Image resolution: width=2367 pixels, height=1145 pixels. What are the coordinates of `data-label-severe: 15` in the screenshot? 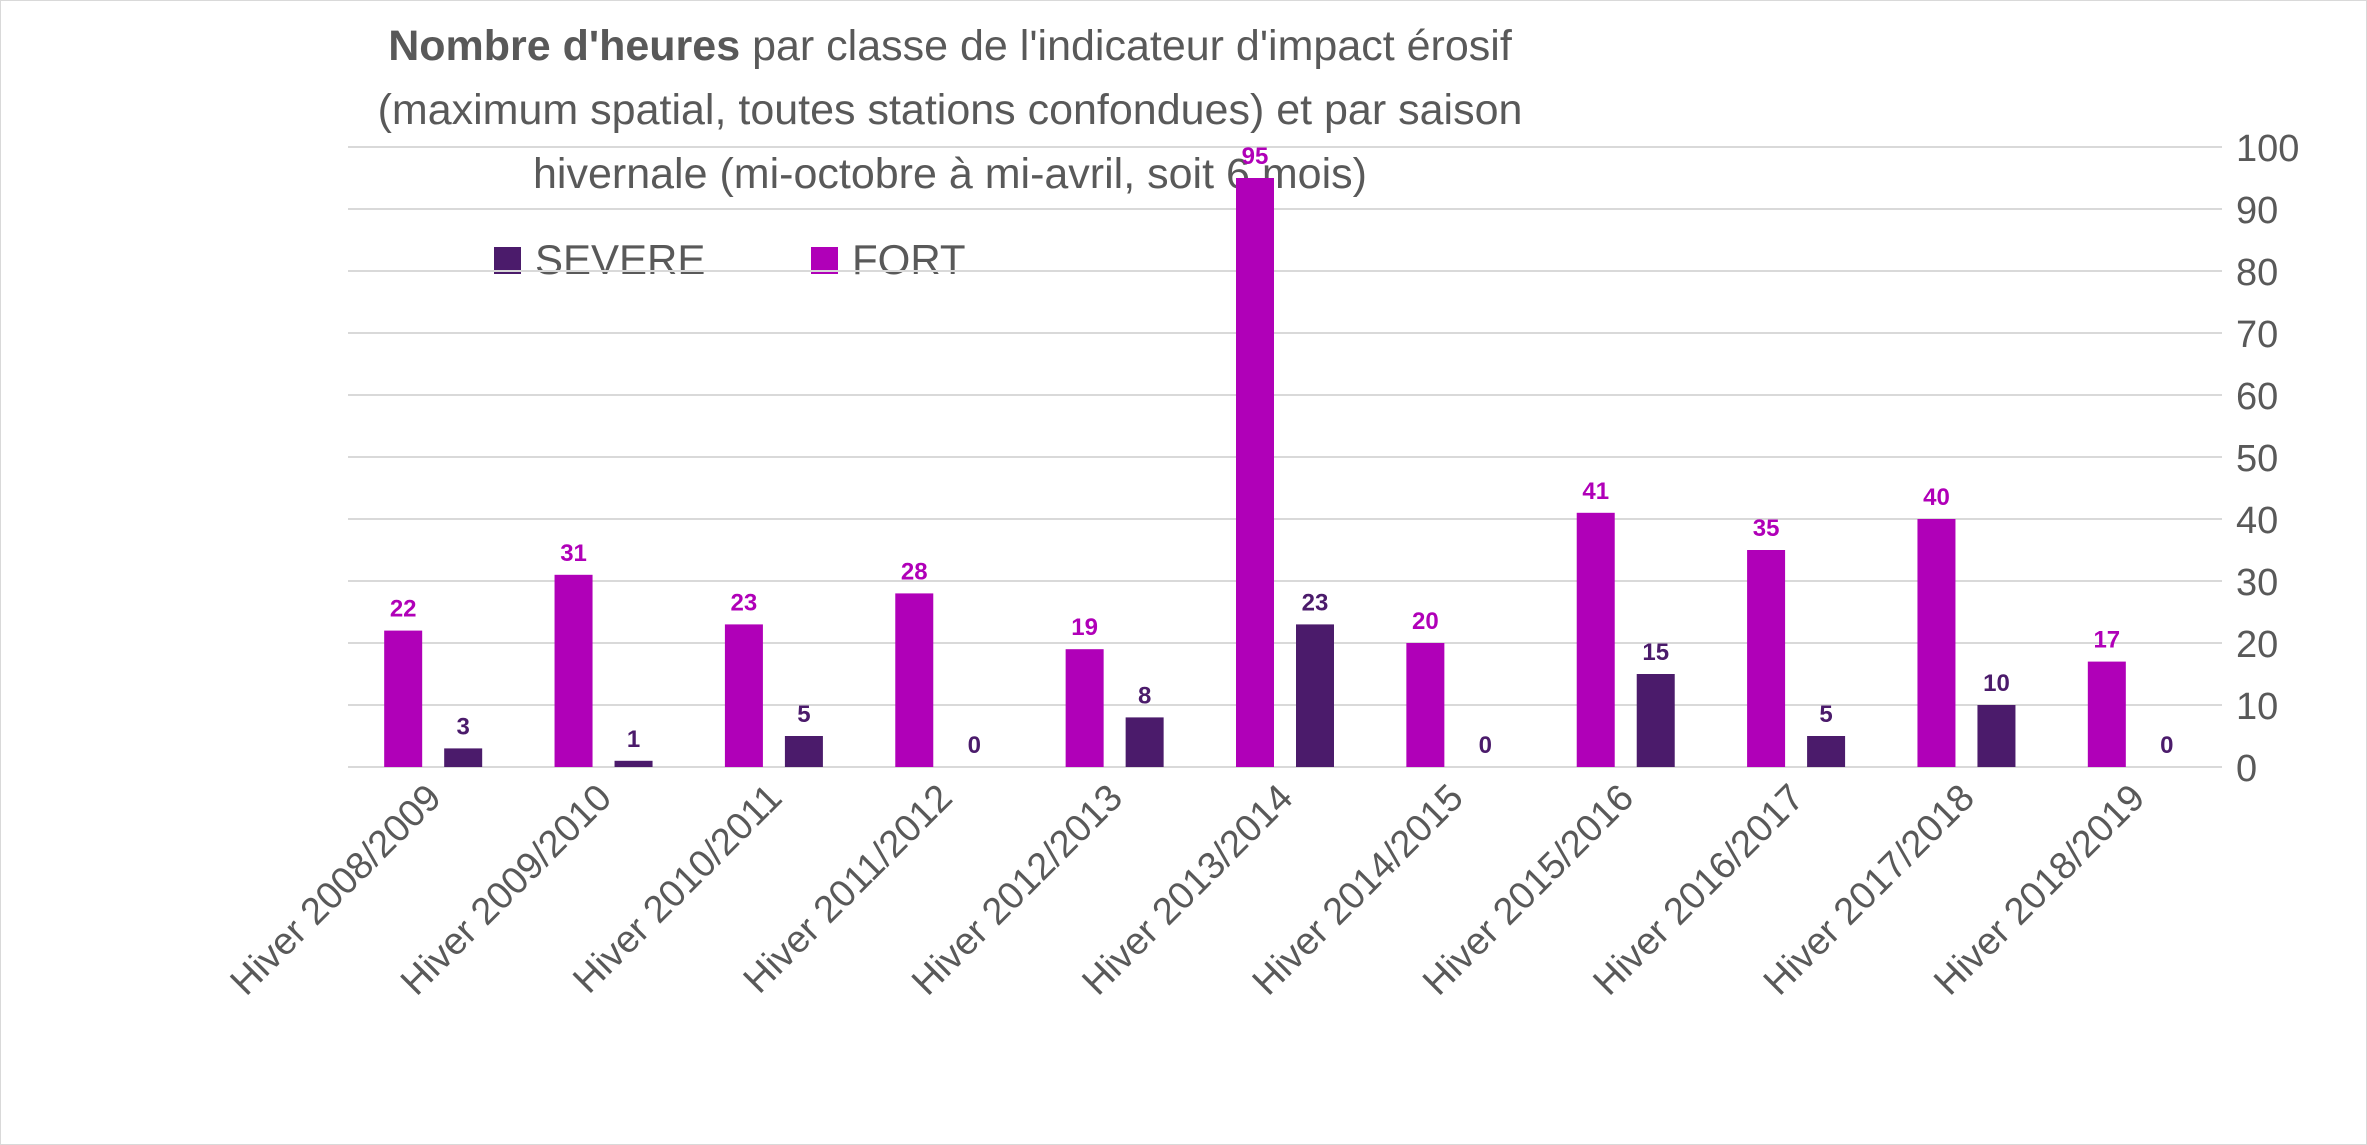 It's located at (1655, 652).